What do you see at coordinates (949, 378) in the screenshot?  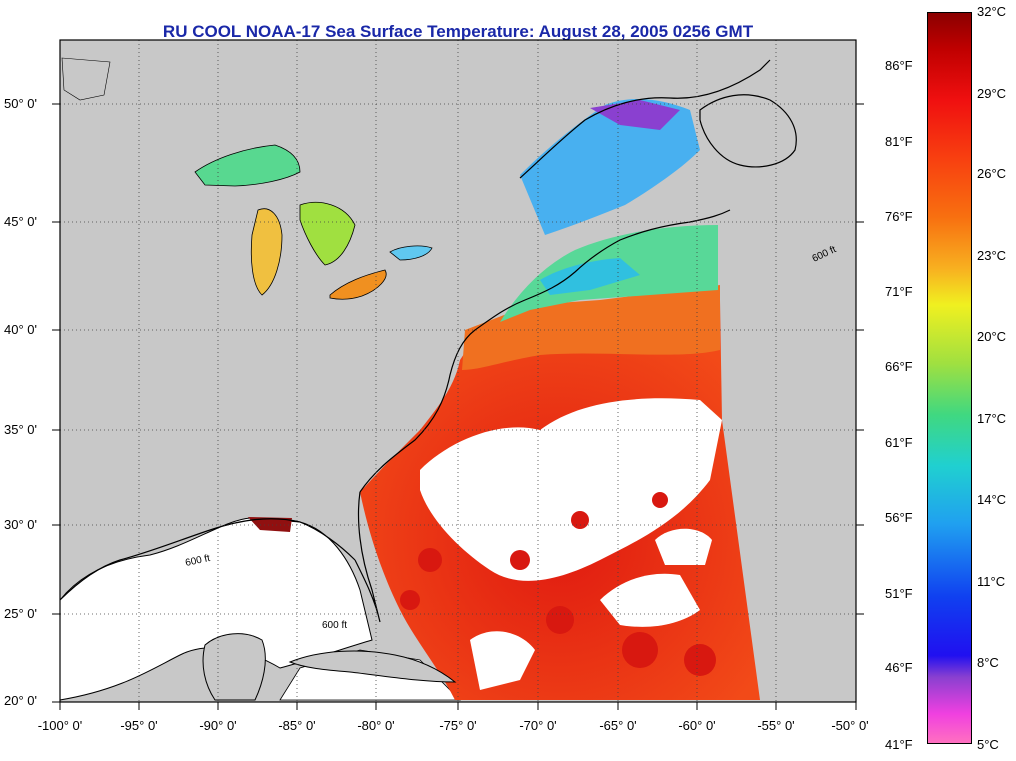 I see `temperature-colorbar` at bounding box center [949, 378].